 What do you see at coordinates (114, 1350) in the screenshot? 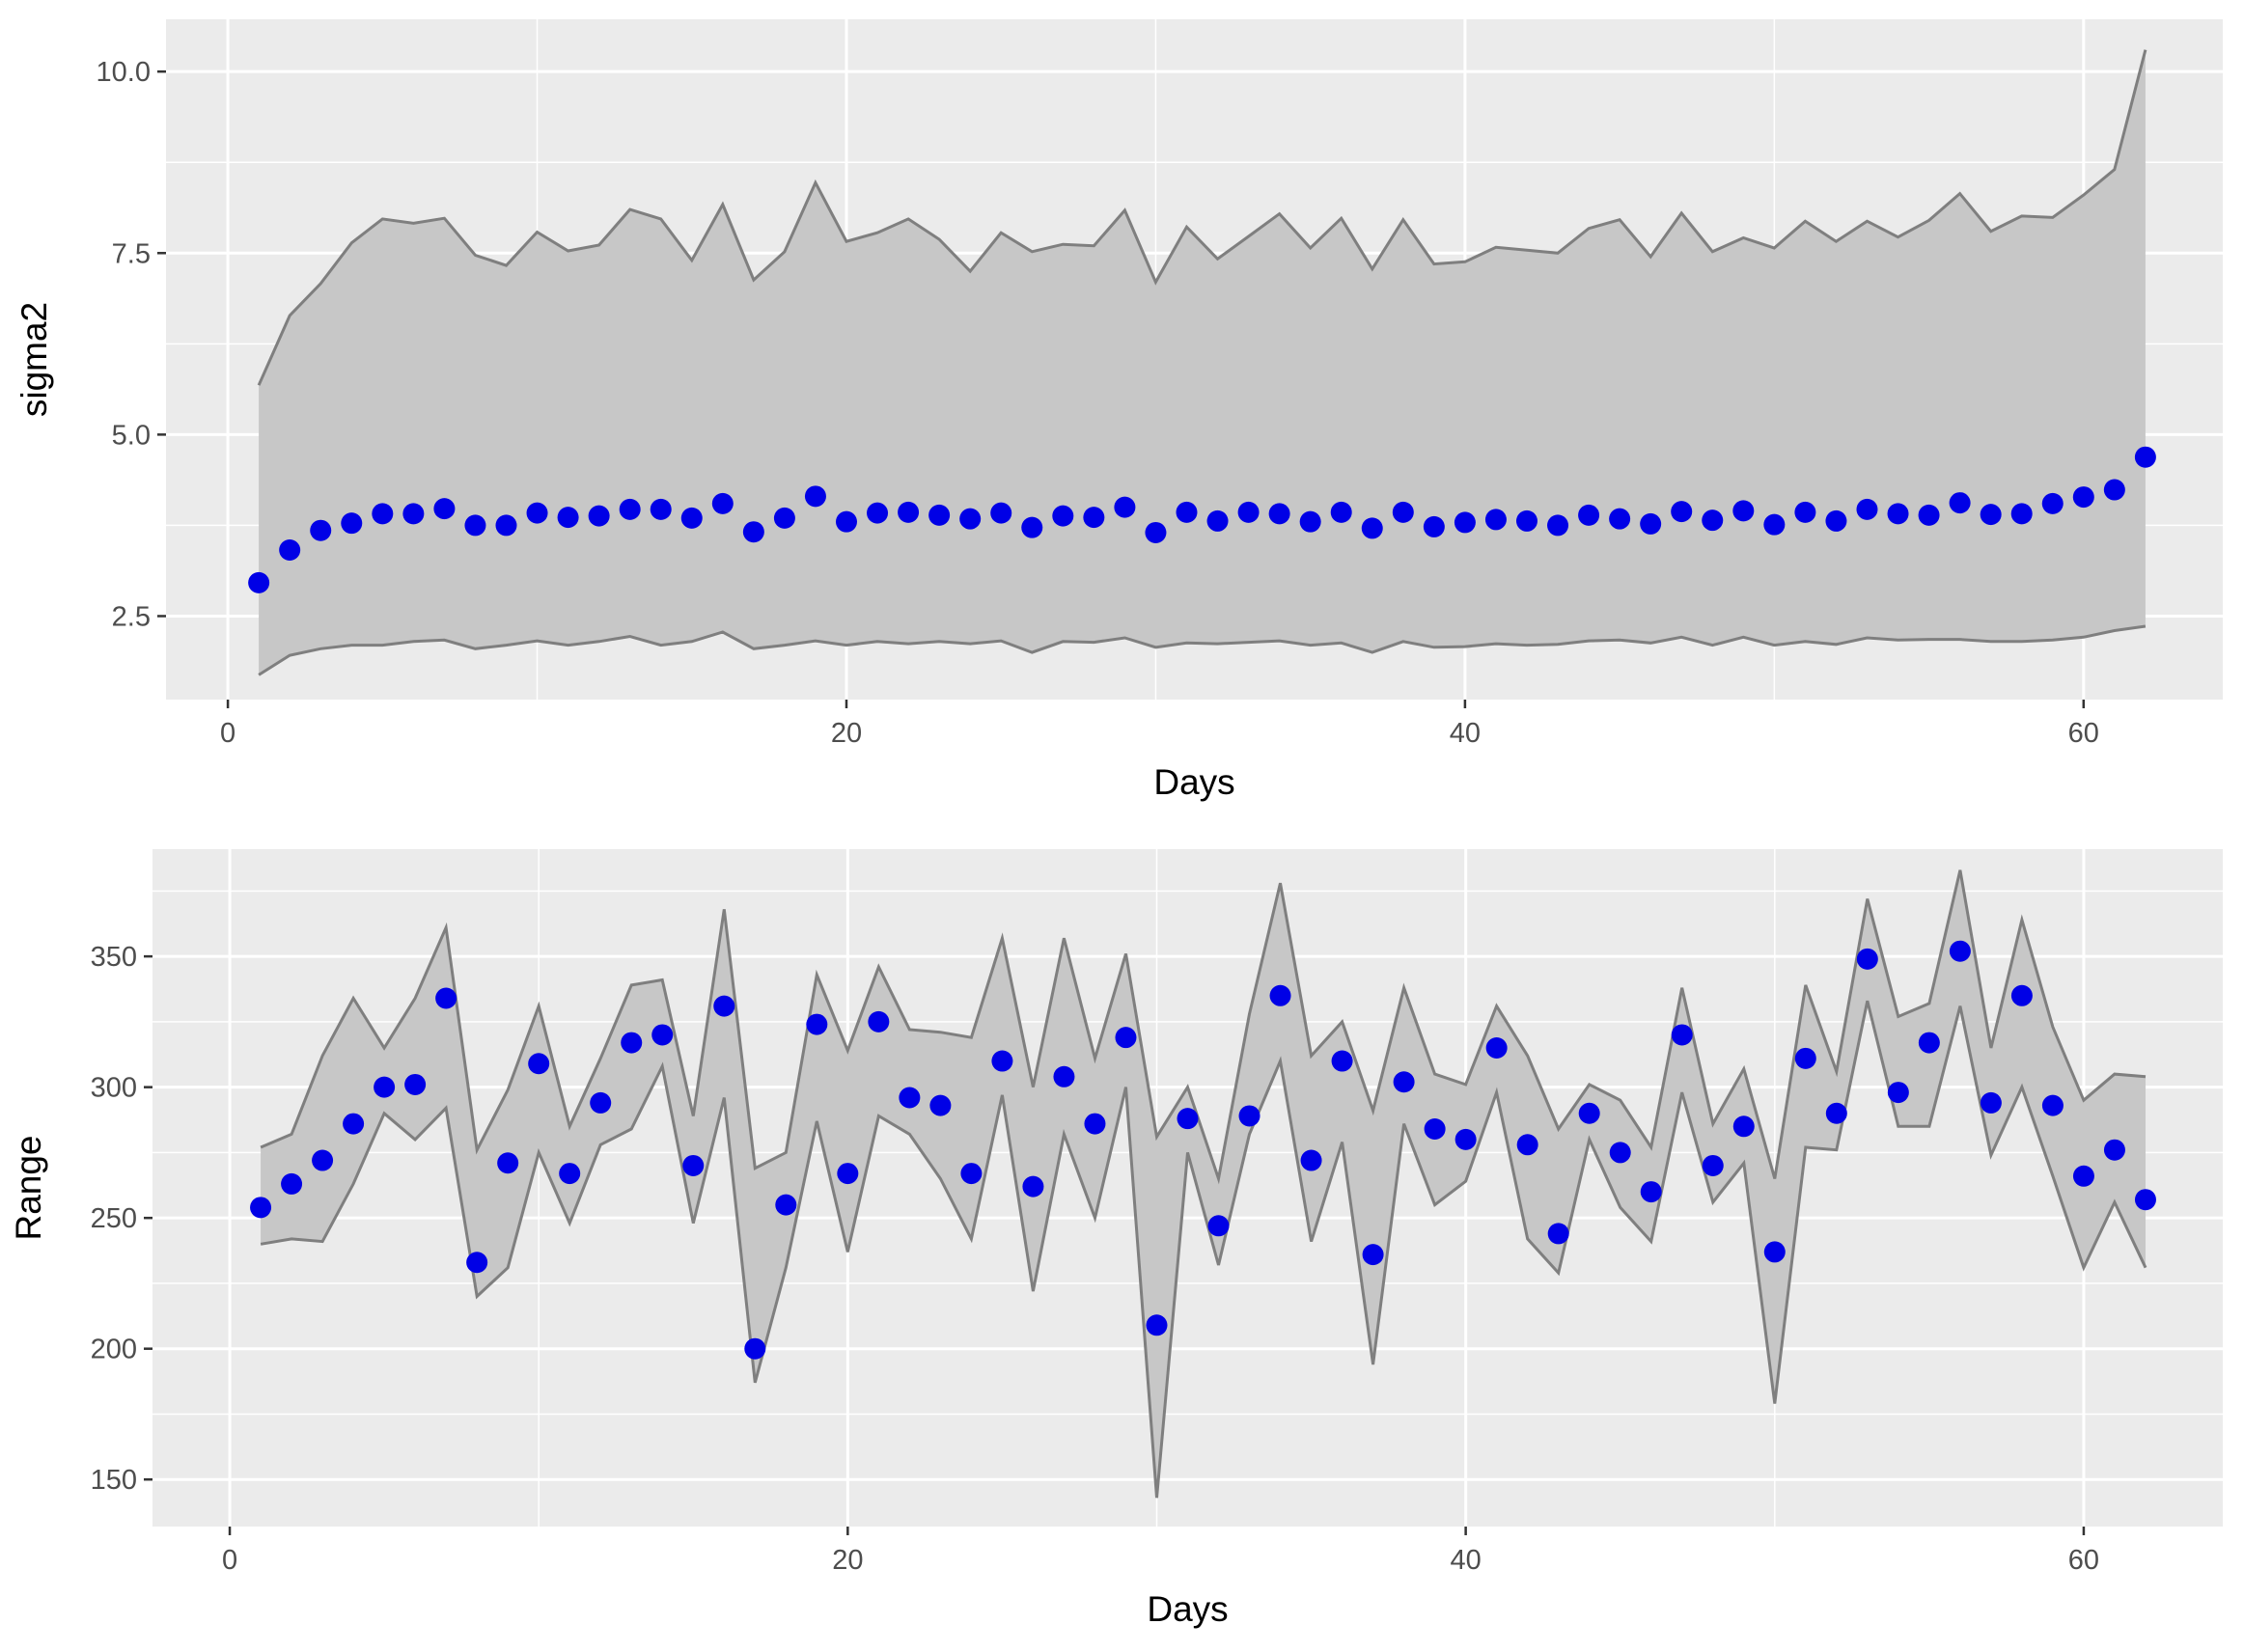
I see `y-tick-label: 200` at bounding box center [114, 1350].